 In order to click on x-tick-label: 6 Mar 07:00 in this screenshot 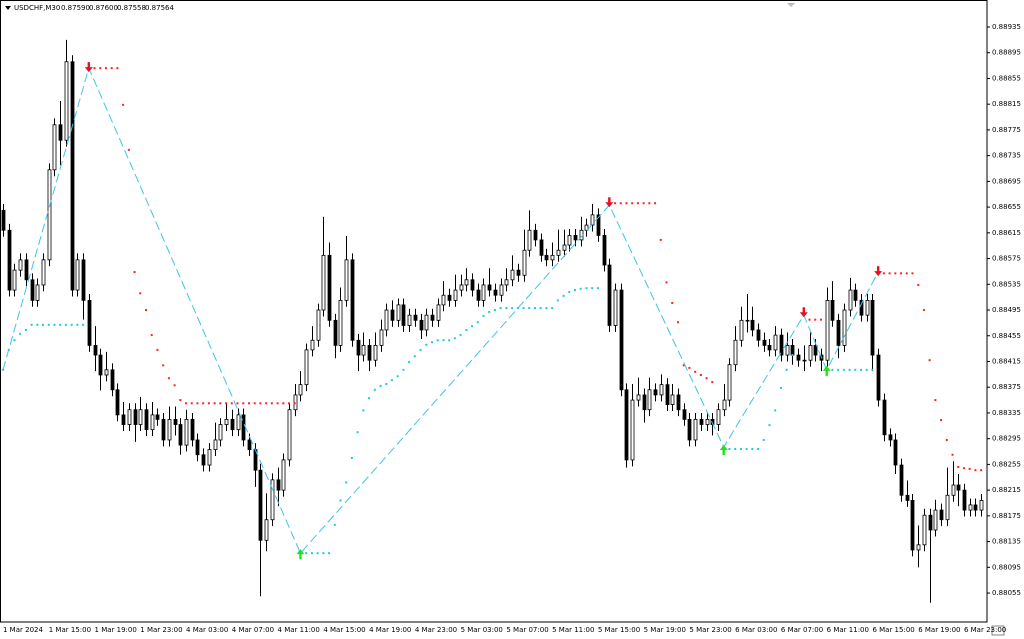, I will do `click(802, 630)`.